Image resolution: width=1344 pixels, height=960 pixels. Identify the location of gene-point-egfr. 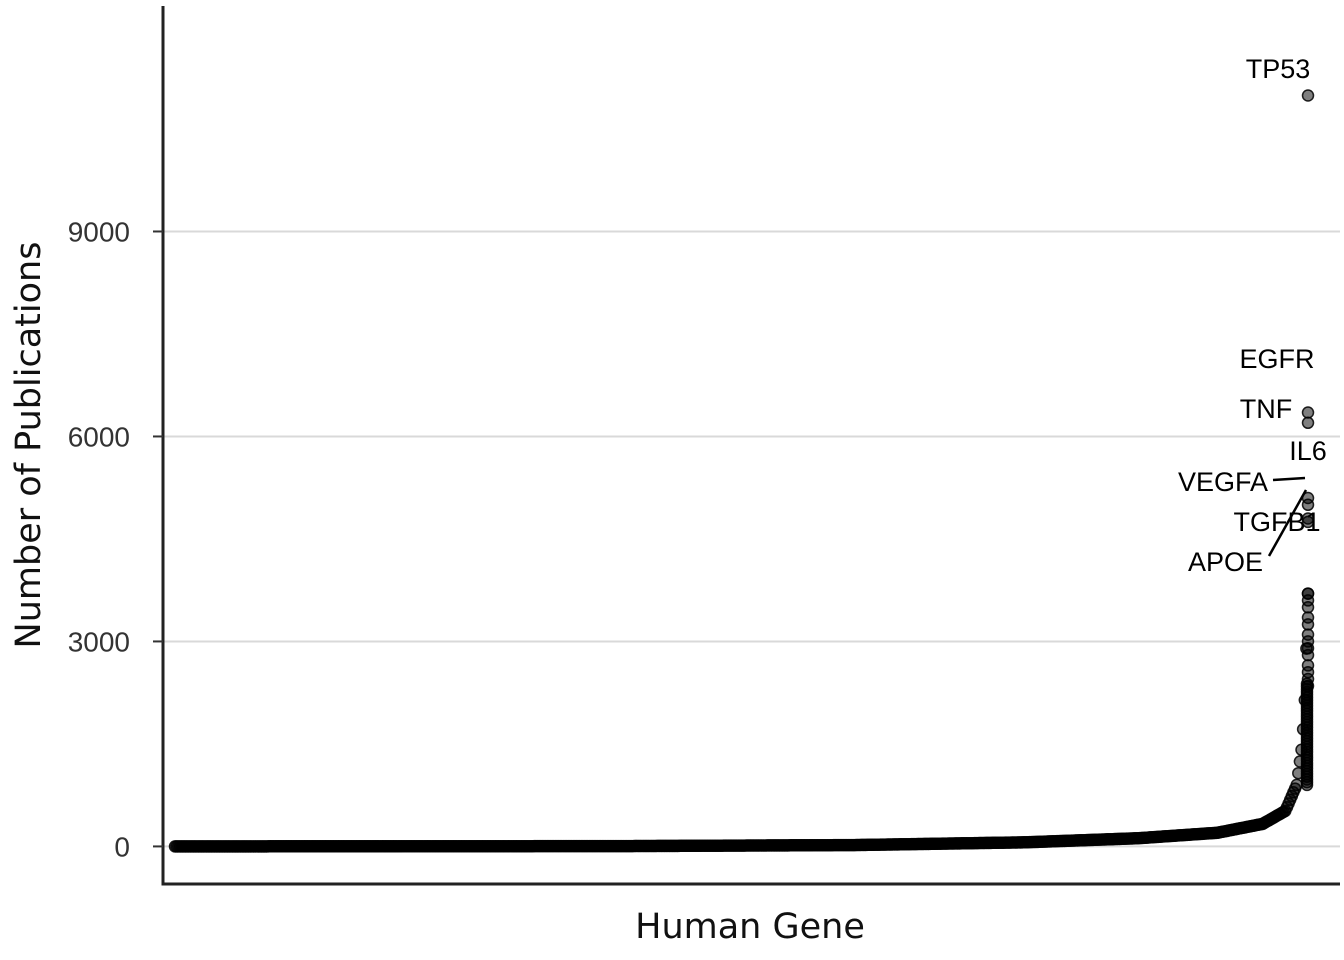
(1308, 412).